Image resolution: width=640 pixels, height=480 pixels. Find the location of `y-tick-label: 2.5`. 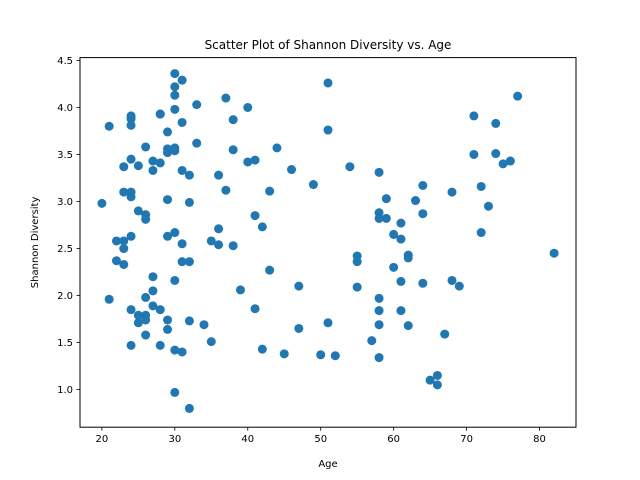

y-tick-label: 2.5 is located at coordinates (65, 249).